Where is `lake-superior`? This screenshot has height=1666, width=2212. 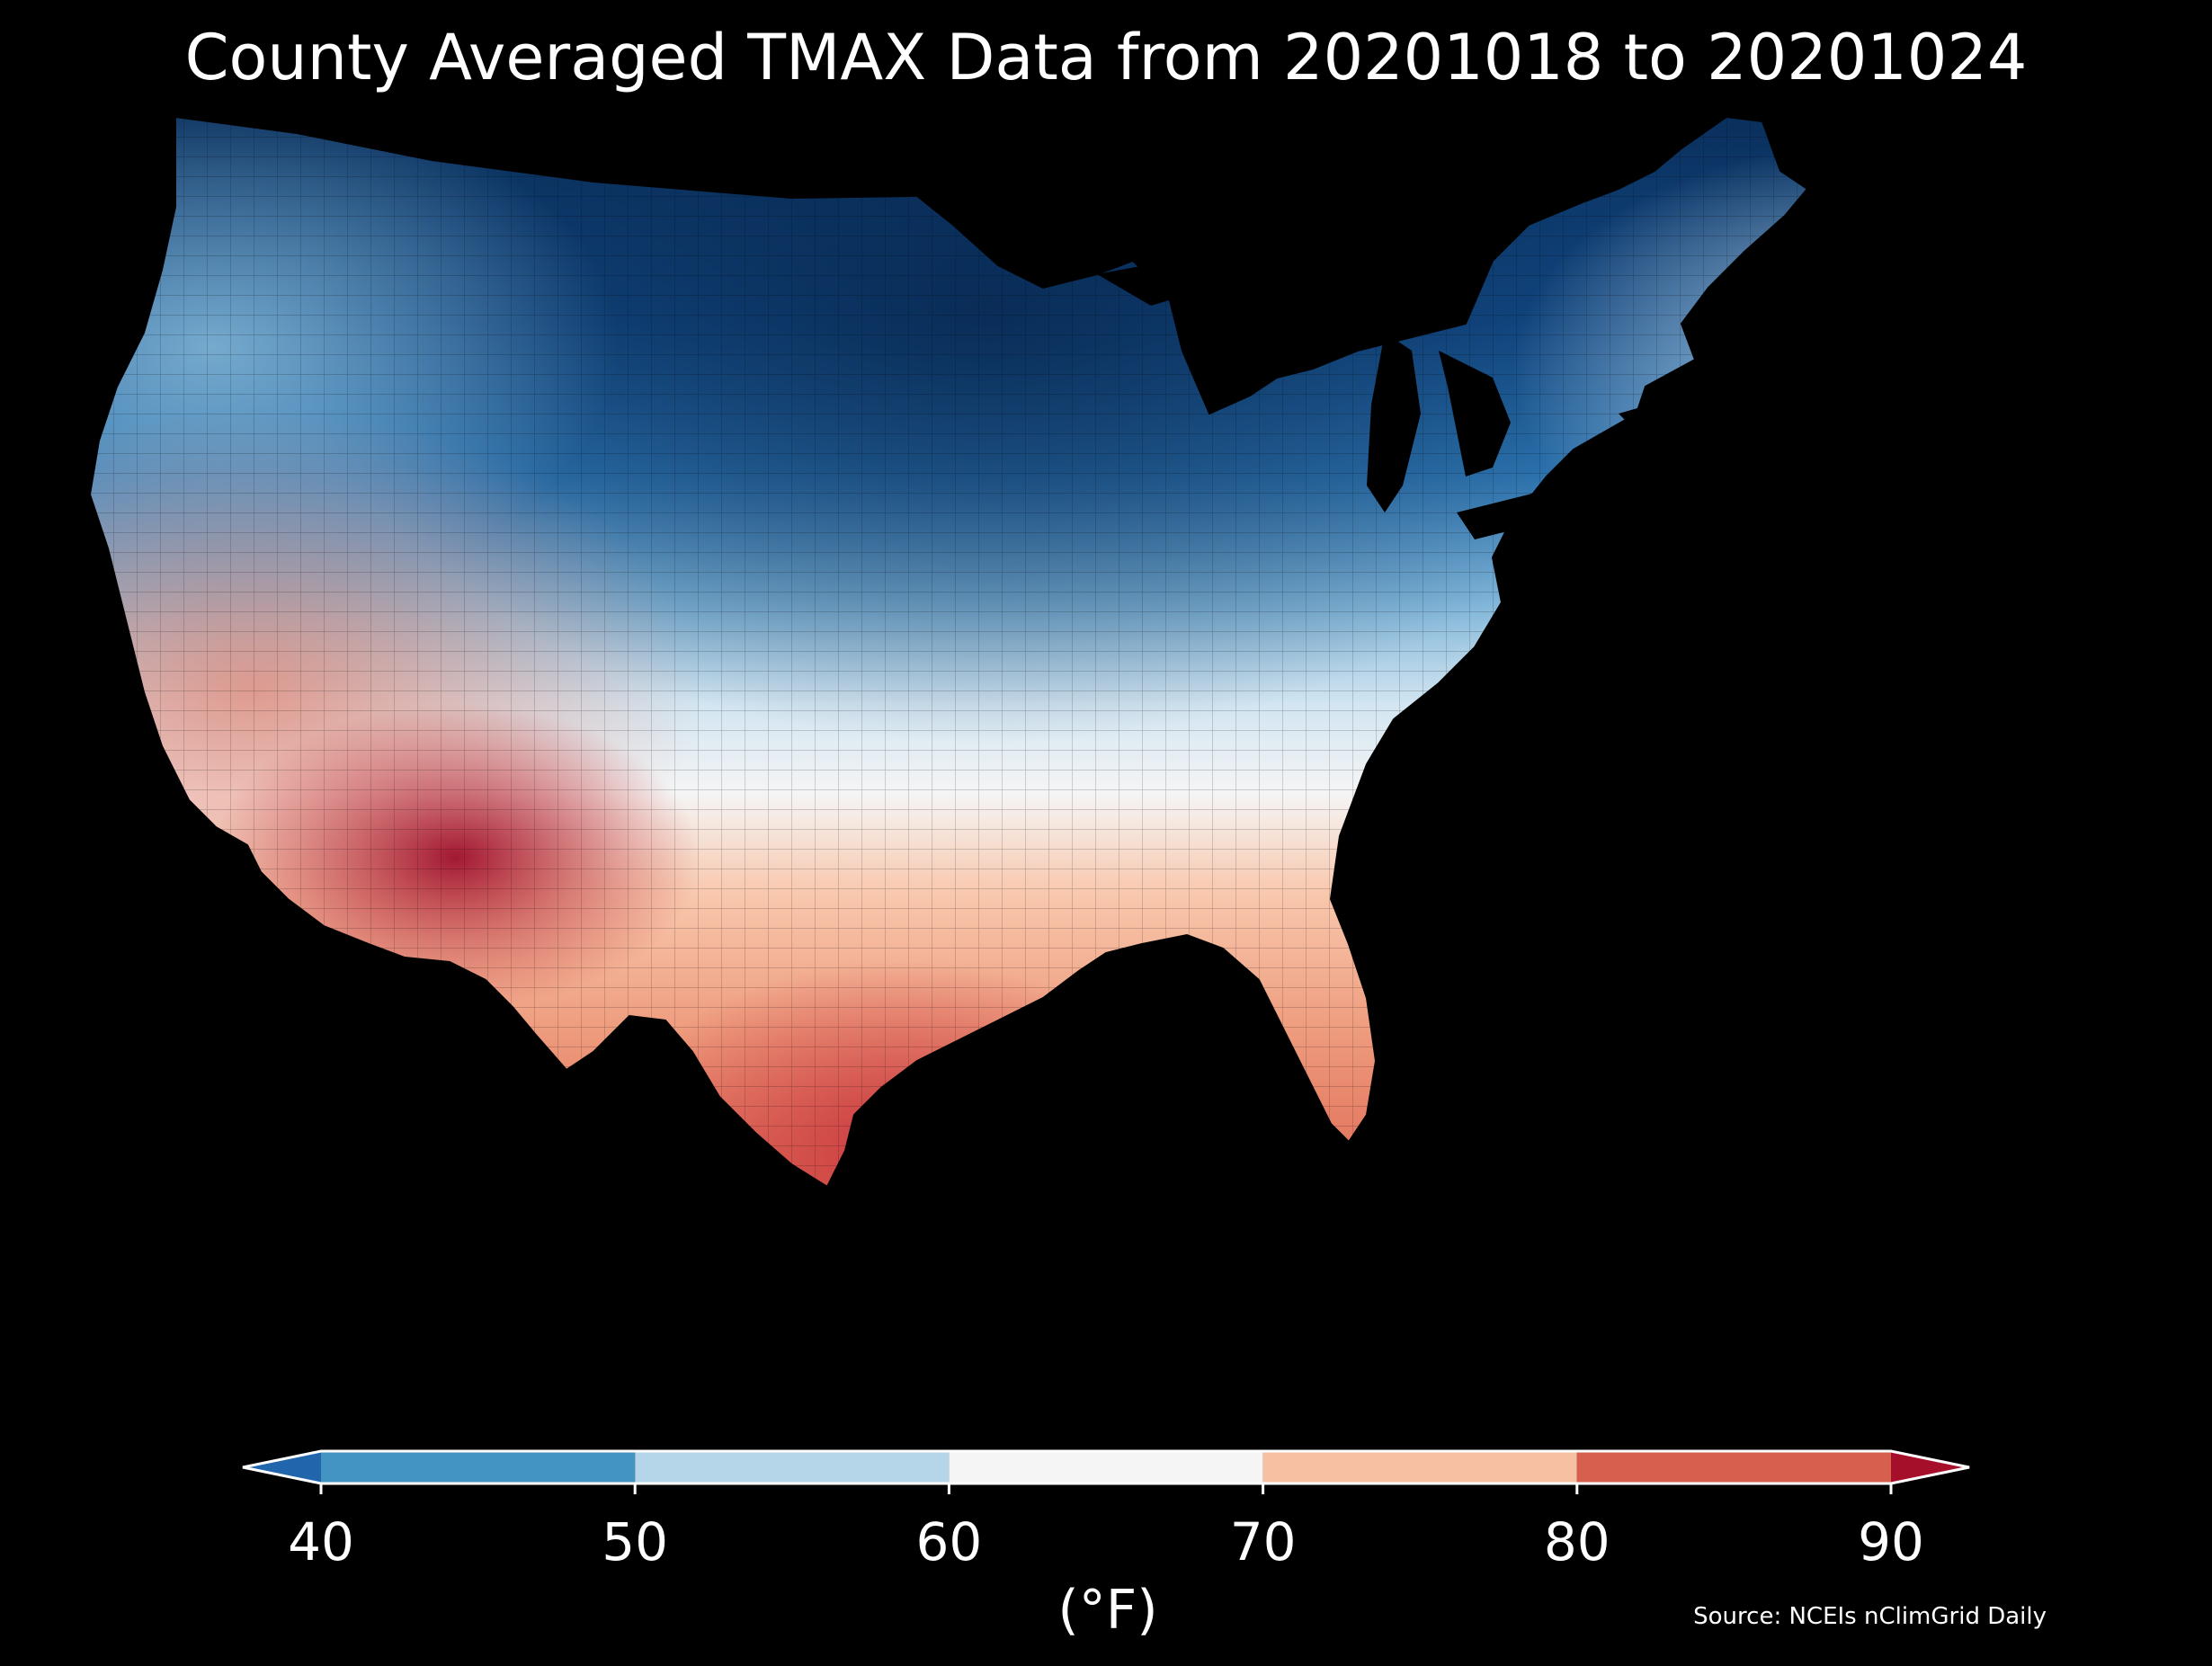 lake-superior is located at coordinates (1205, 274).